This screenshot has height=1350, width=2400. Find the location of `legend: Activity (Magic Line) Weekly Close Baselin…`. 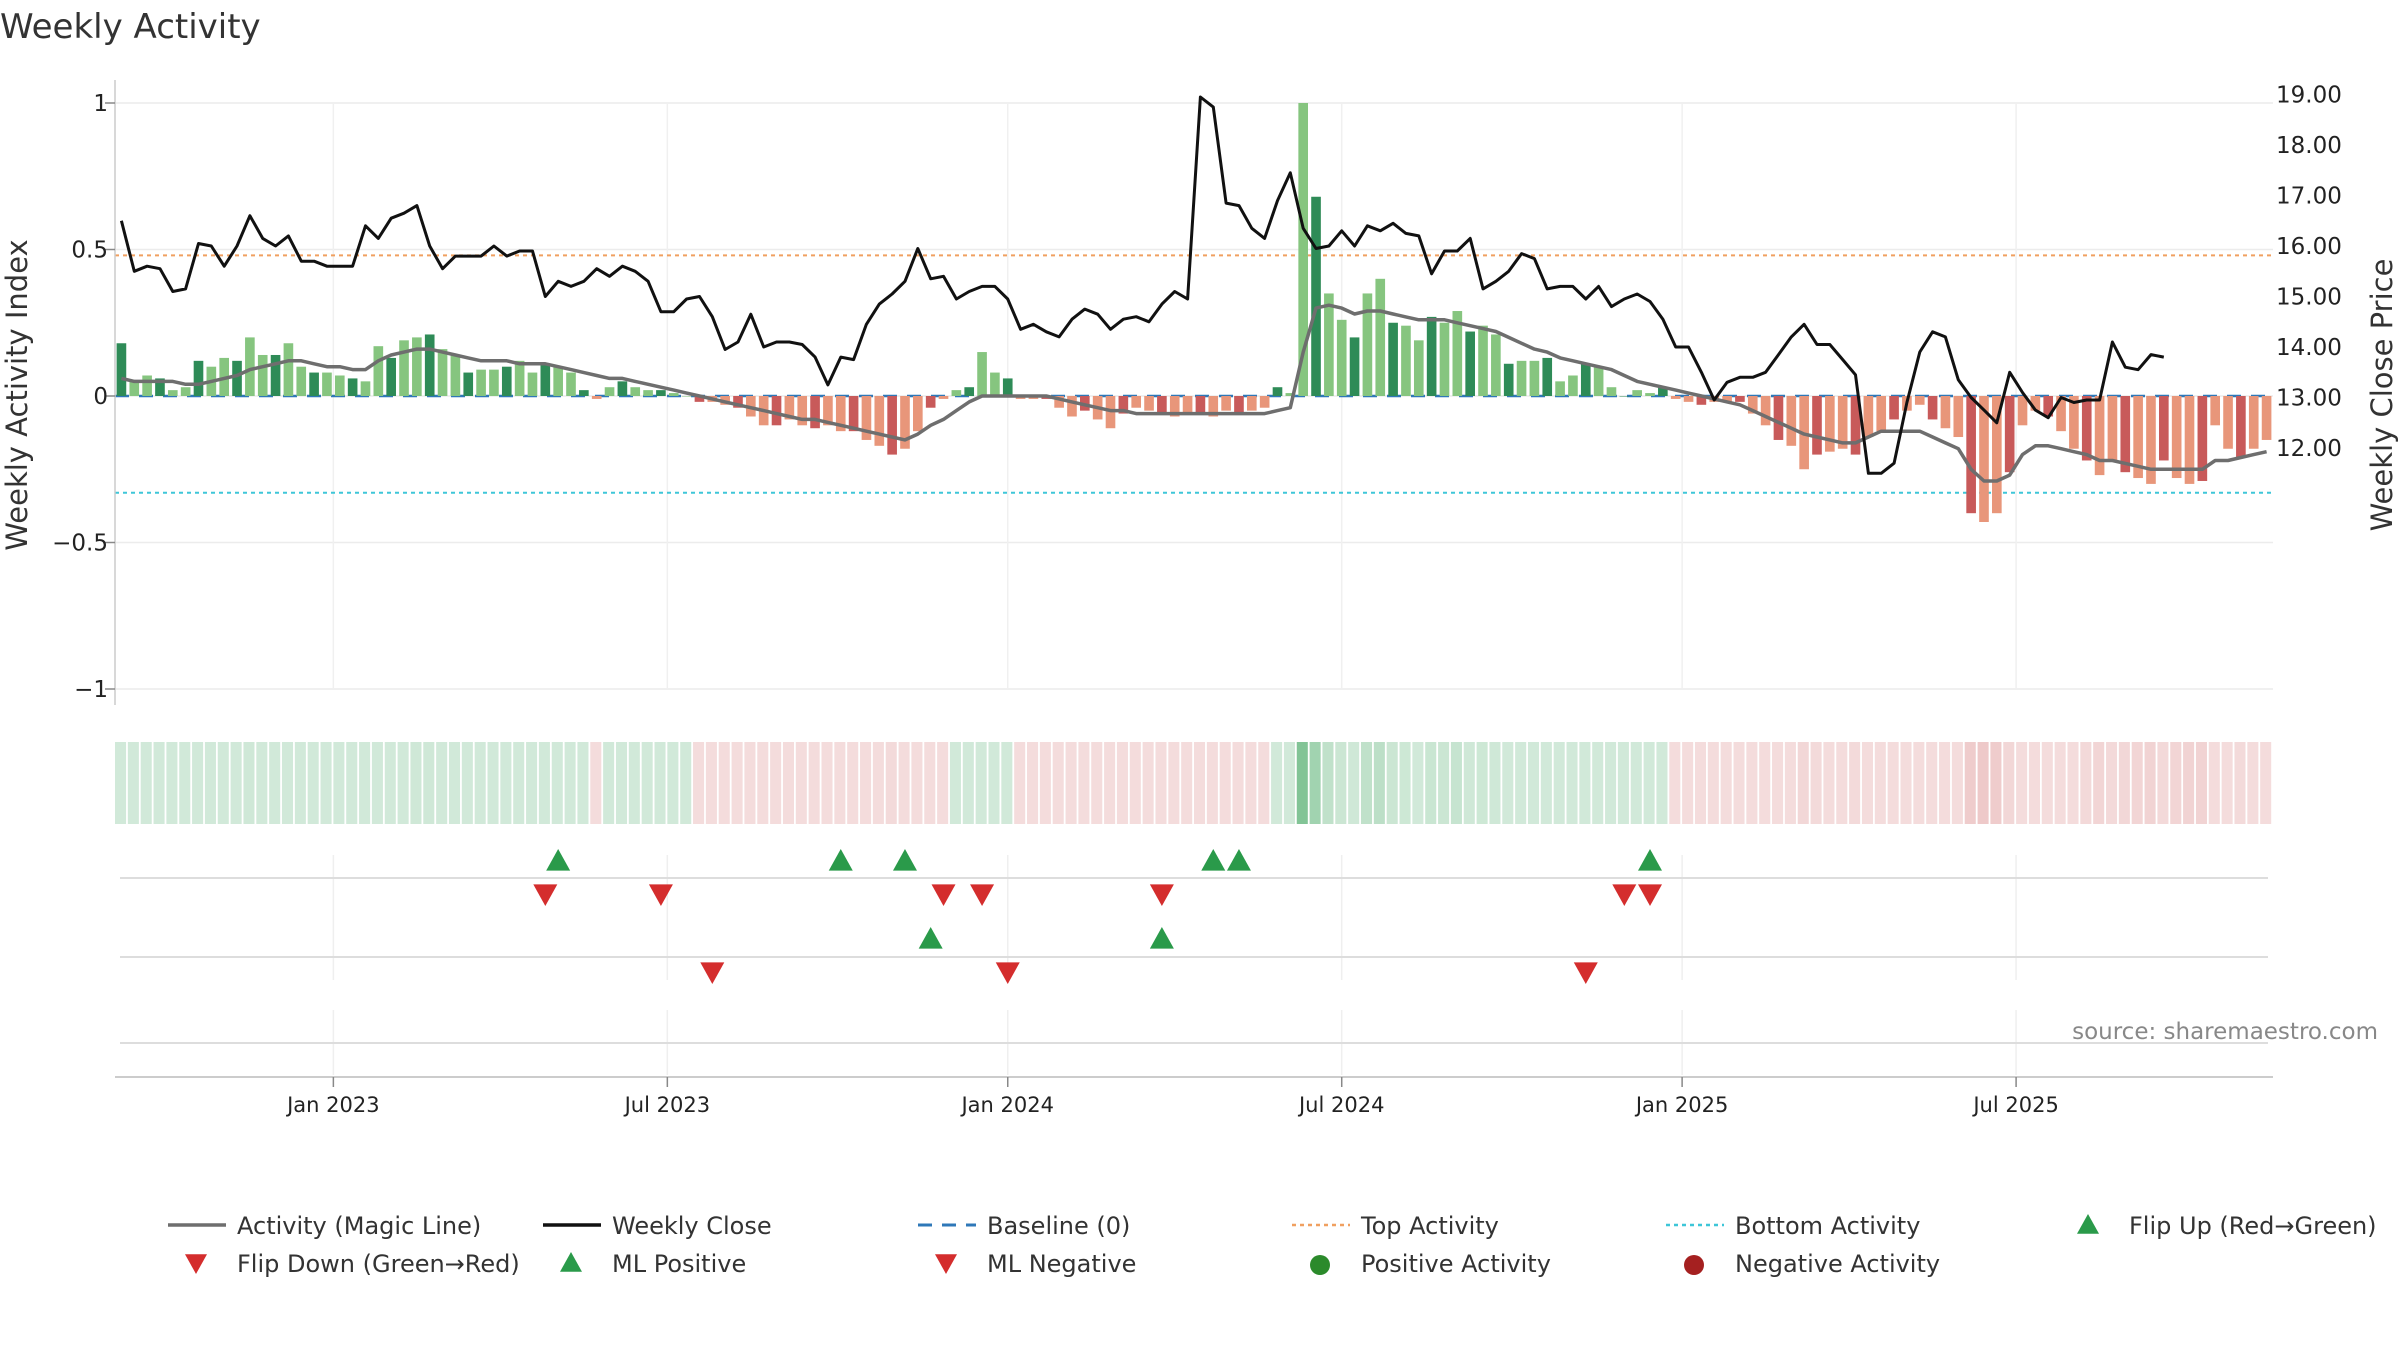

legend: Activity (Magic Line) Weekly Close Baselin… is located at coordinates (1272, 1245).